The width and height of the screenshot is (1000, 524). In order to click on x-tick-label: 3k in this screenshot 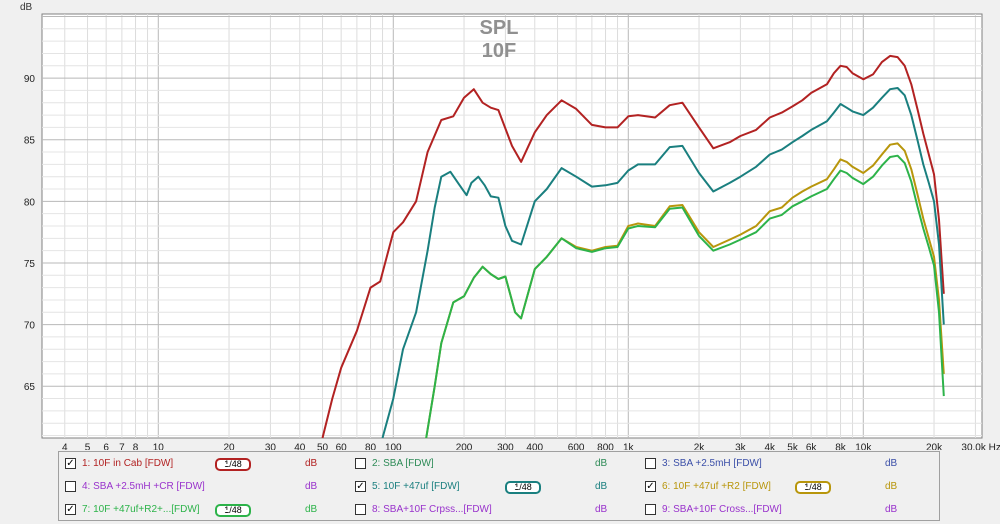, I will do `click(741, 446)`.